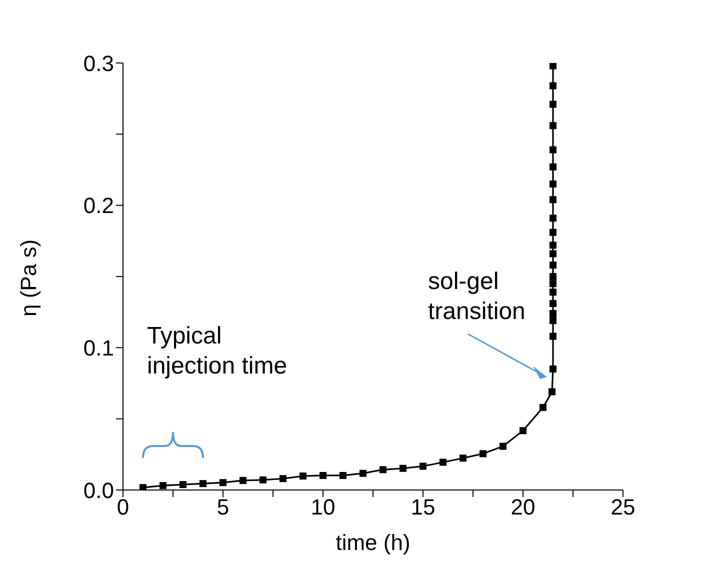 The image size is (712, 579). Describe the element at coordinates (323, 507) in the screenshot. I see `x-tick-label: 10` at that location.